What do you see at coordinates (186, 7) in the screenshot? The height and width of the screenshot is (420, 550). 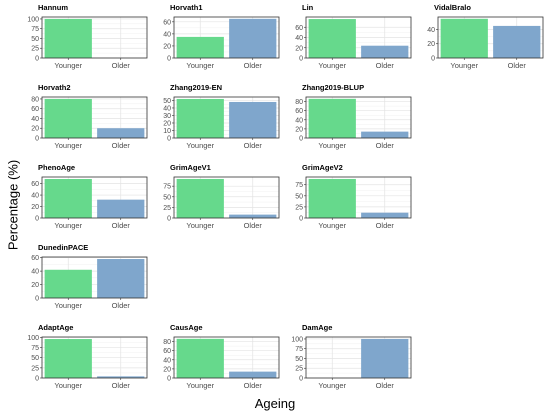 I see `facet-title: Horvath1` at bounding box center [186, 7].